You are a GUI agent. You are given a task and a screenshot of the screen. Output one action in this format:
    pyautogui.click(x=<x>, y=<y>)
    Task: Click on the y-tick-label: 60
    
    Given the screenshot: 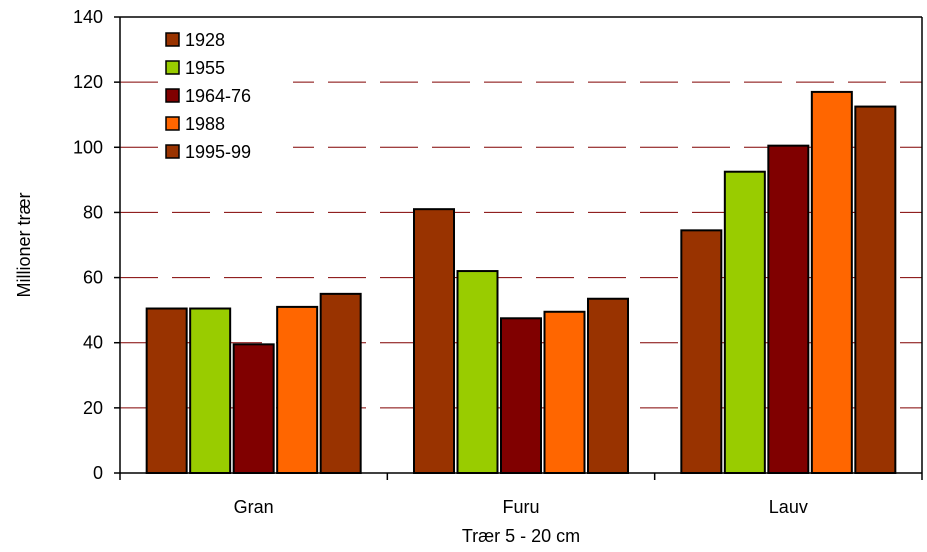 What is the action you would take?
    pyautogui.click(x=93, y=278)
    